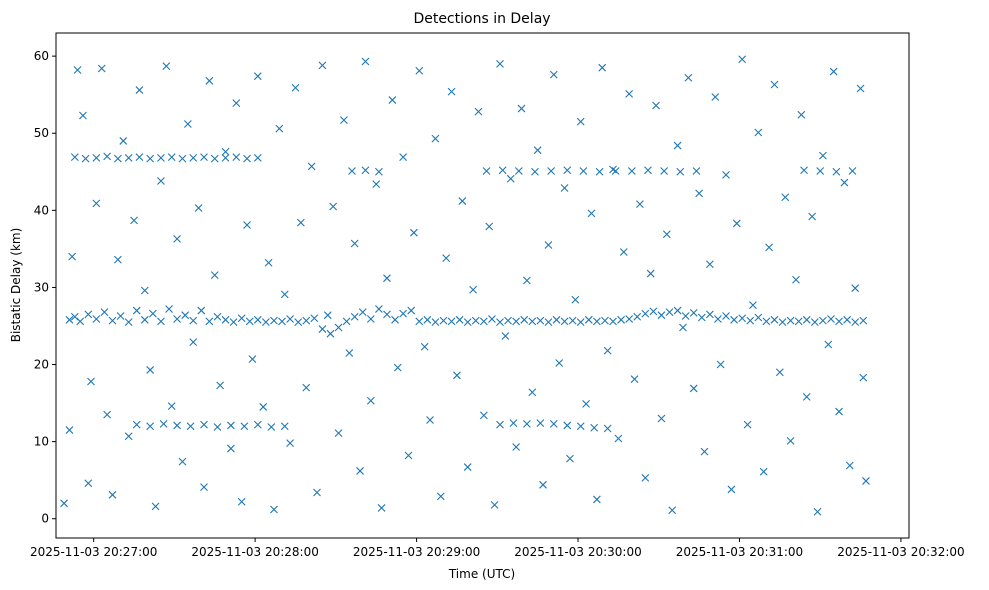  What do you see at coordinates (41, 442) in the screenshot?
I see `y-tick-label: 10` at bounding box center [41, 442].